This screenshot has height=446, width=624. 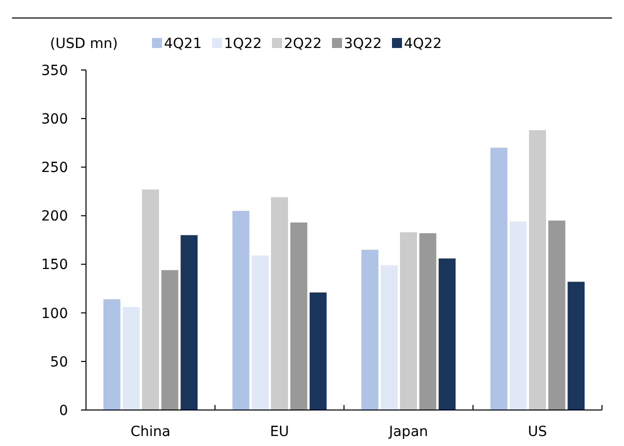 I want to click on y-tick-label: 100, so click(x=54, y=314).